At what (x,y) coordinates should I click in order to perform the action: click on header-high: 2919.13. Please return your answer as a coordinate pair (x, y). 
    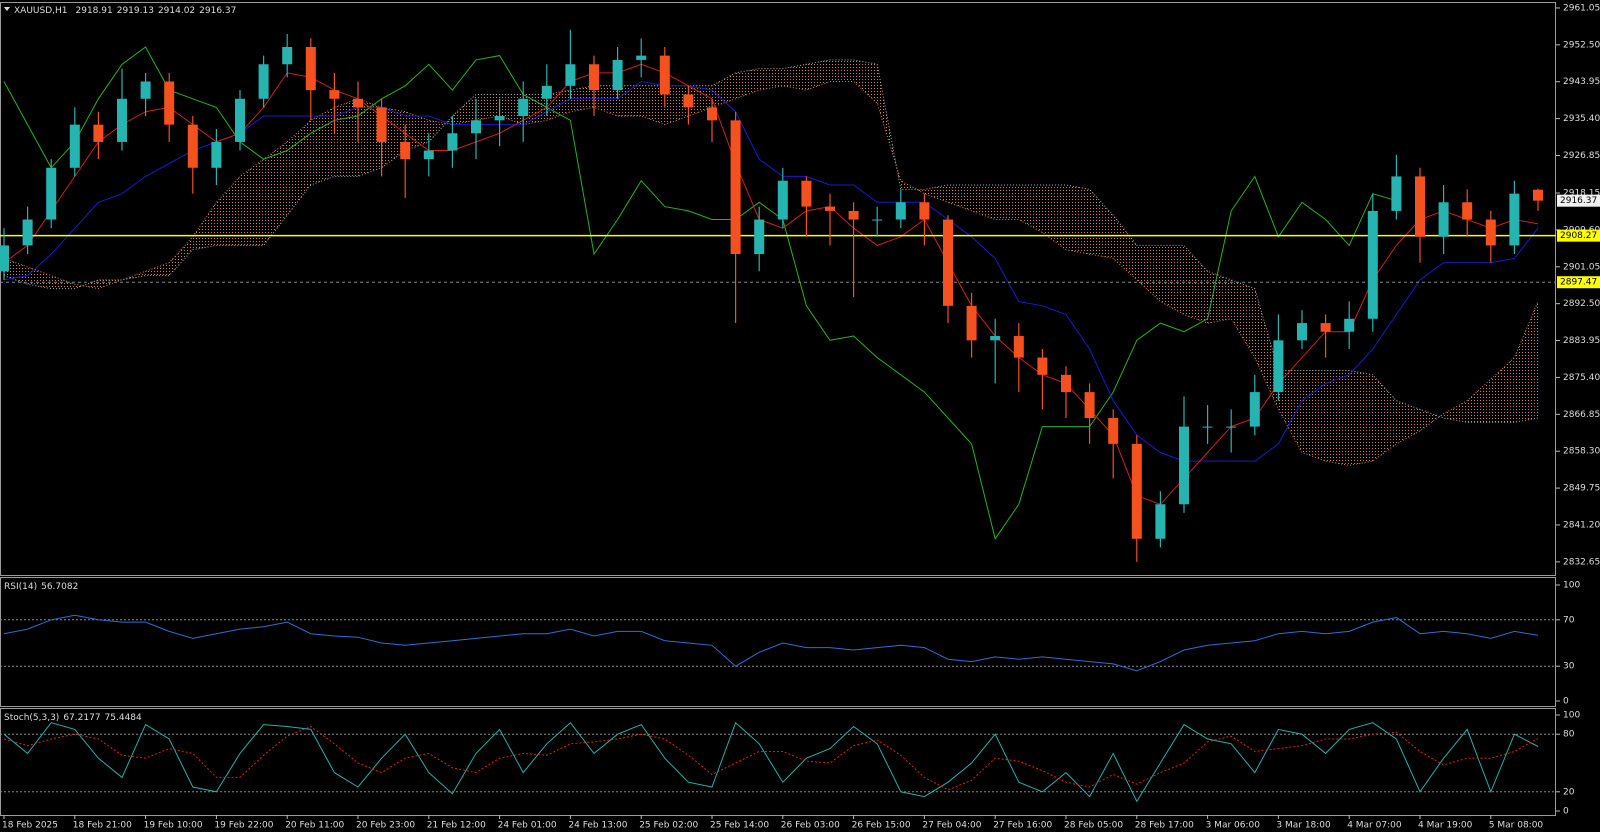
    Looking at the image, I should click on (135, 11).